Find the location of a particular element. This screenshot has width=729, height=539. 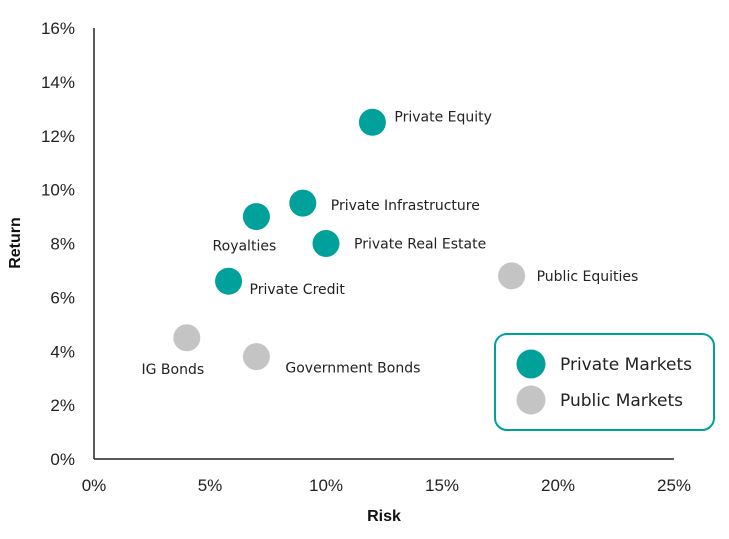

point-private-credit is located at coordinates (229, 281).